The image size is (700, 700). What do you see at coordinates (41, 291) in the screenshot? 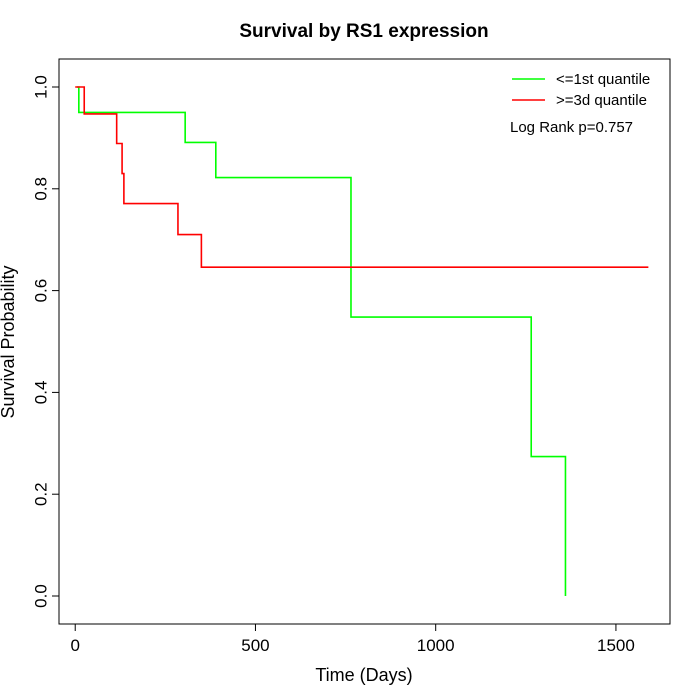
I see `y-tick-label: 0.6` at bounding box center [41, 291].